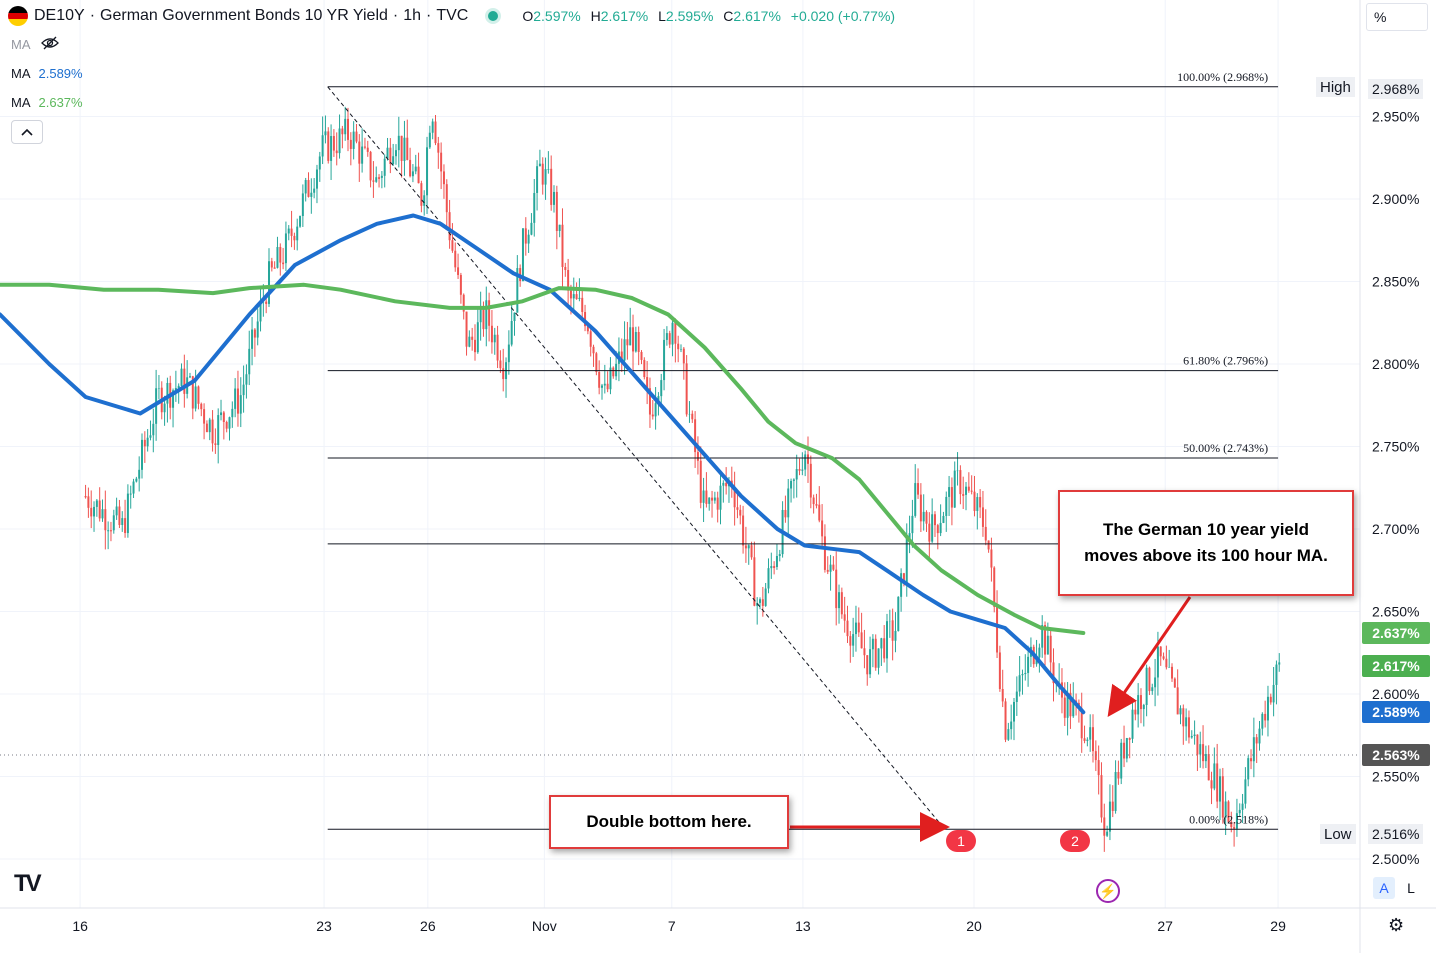 The image size is (1436, 953). I want to click on low-label-tag: Low, so click(1338, 834).